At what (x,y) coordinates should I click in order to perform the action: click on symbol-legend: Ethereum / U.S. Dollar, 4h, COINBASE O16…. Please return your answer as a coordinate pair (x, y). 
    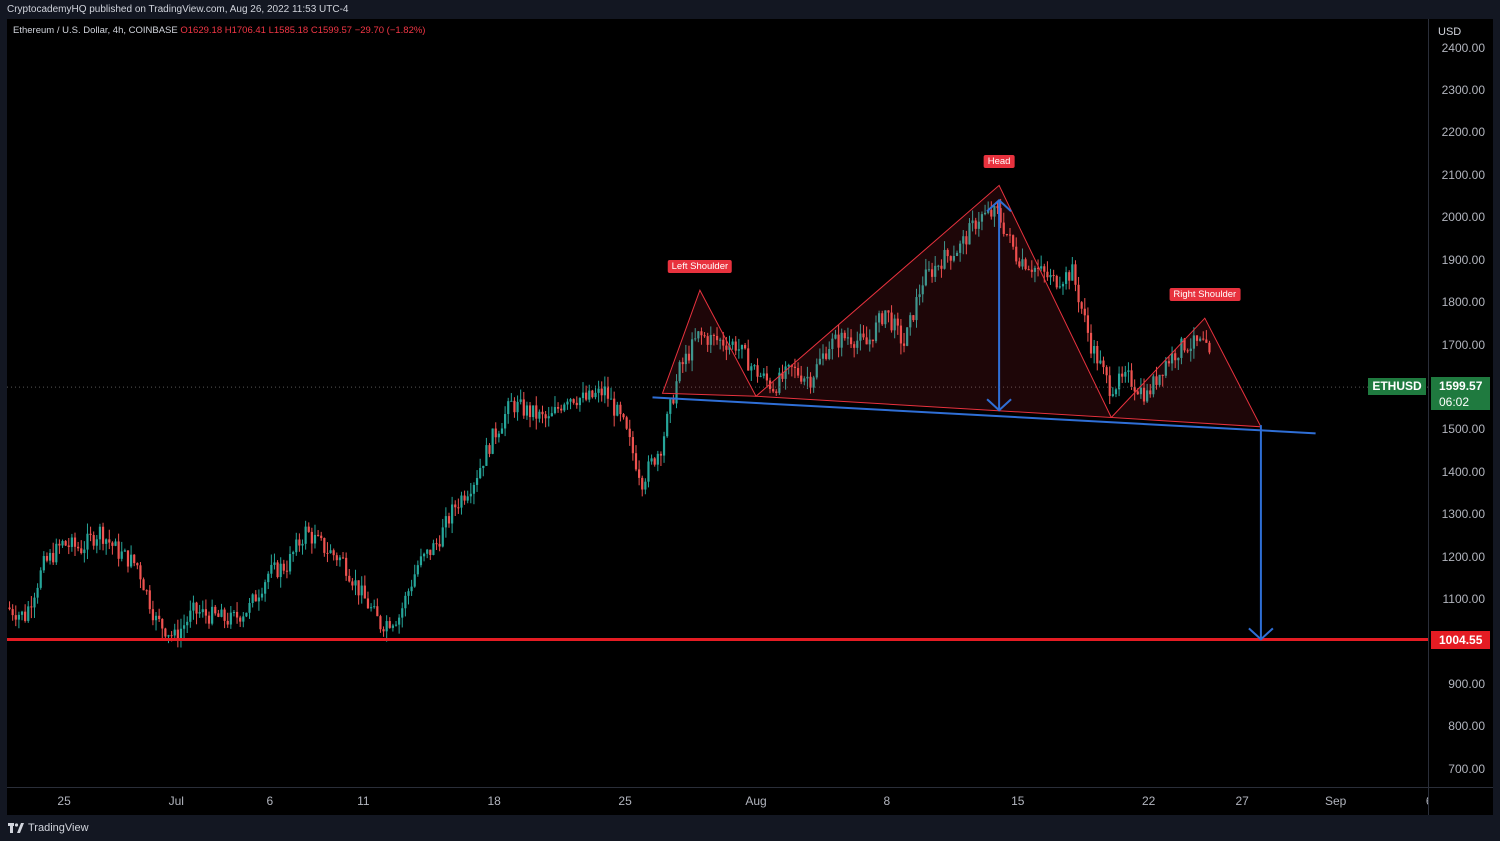
    Looking at the image, I should click on (219, 30).